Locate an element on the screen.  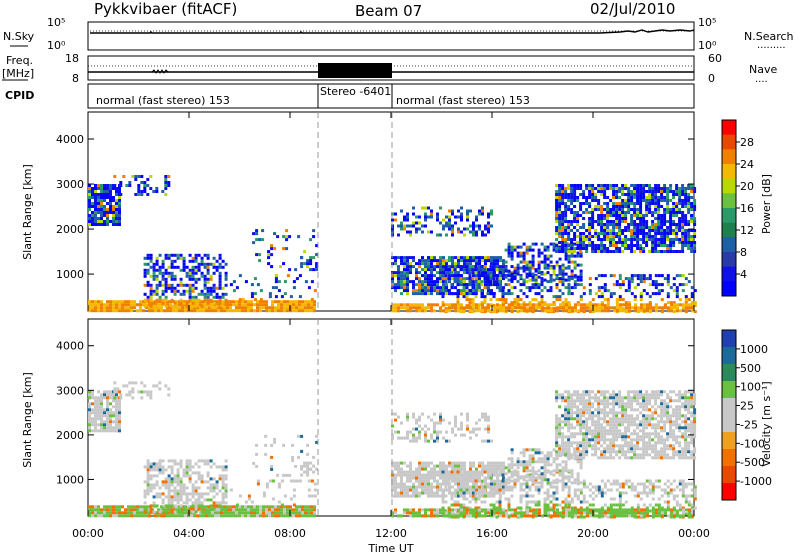
cpid-segment-3: normal (fast stereo) 153 is located at coordinates (463, 100).